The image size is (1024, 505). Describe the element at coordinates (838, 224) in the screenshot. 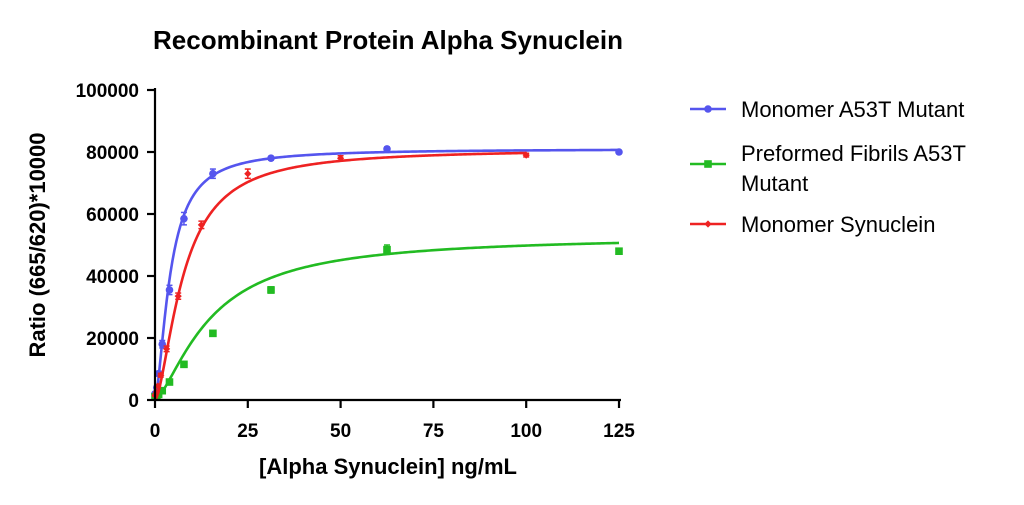

I see `legend-label: Monomer Synuclein` at that location.